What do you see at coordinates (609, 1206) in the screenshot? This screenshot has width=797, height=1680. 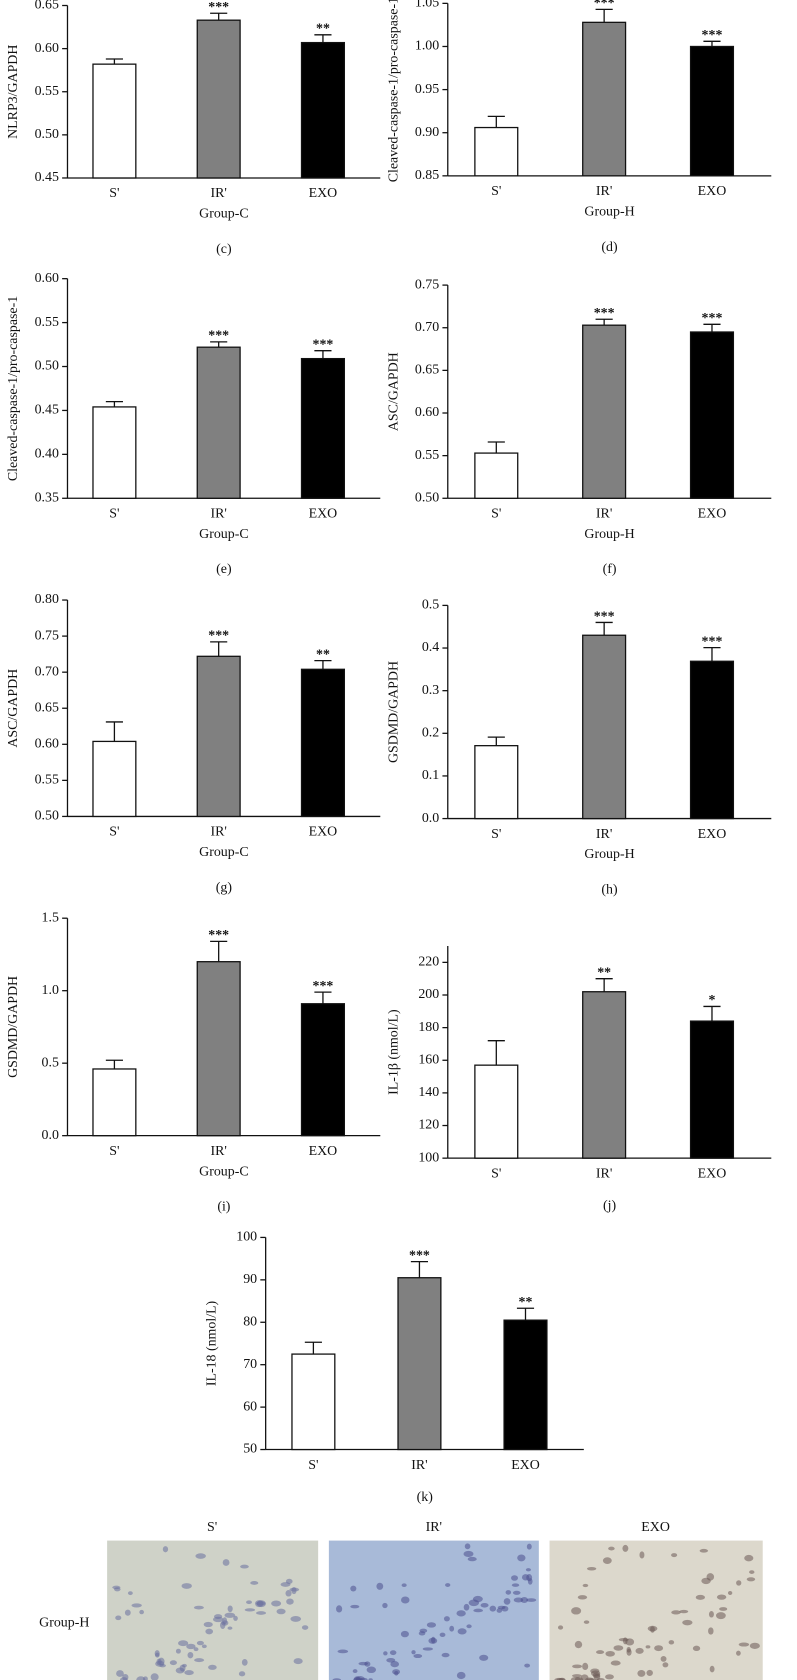 I see `caption: (j)` at bounding box center [609, 1206].